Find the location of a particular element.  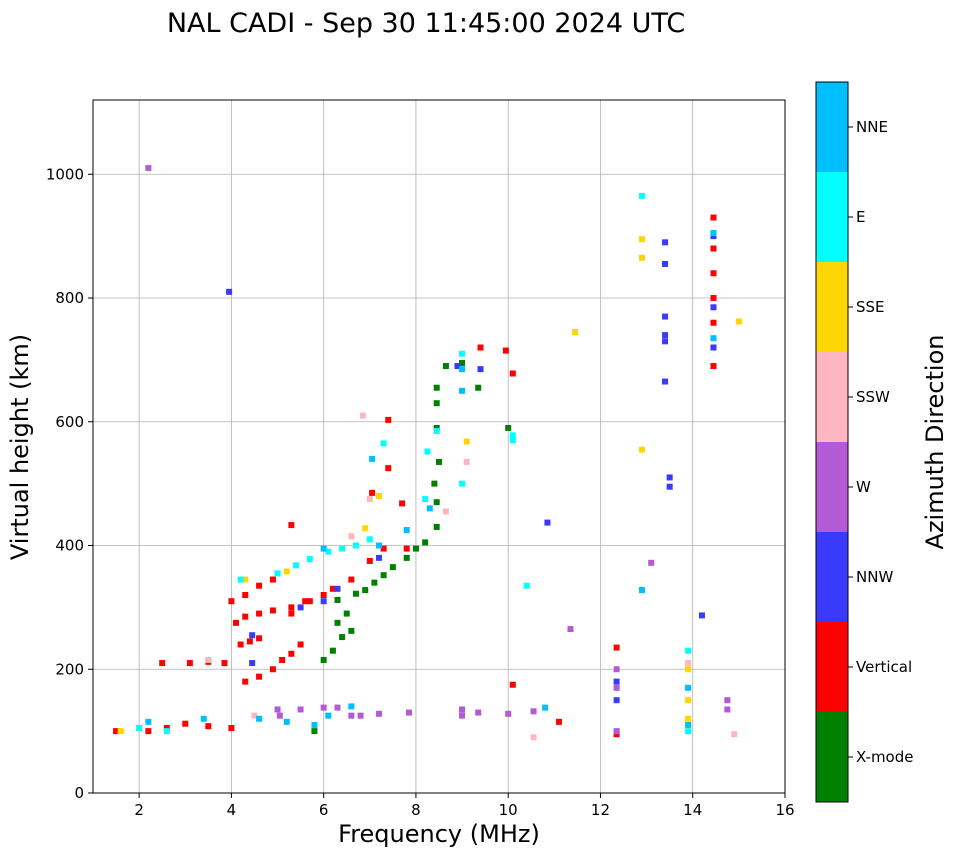

y-axis-label: Virtual height (km) is located at coordinates (20, 447).